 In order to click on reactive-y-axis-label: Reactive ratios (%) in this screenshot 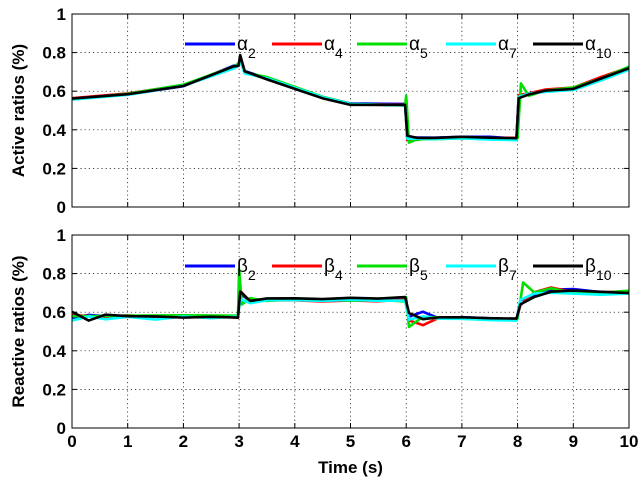, I will do `click(18, 331)`.